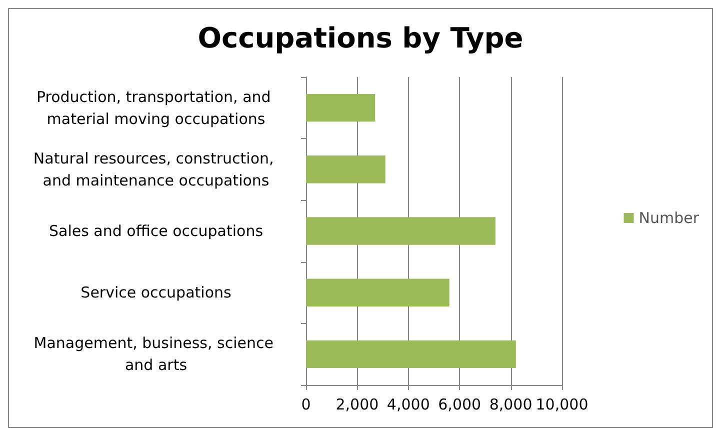 This screenshot has width=721, height=436. What do you see at coordinates (562, 405) in the screenshot?
I see `x-tick-label: 10,000` at bounding box center [562, 405].